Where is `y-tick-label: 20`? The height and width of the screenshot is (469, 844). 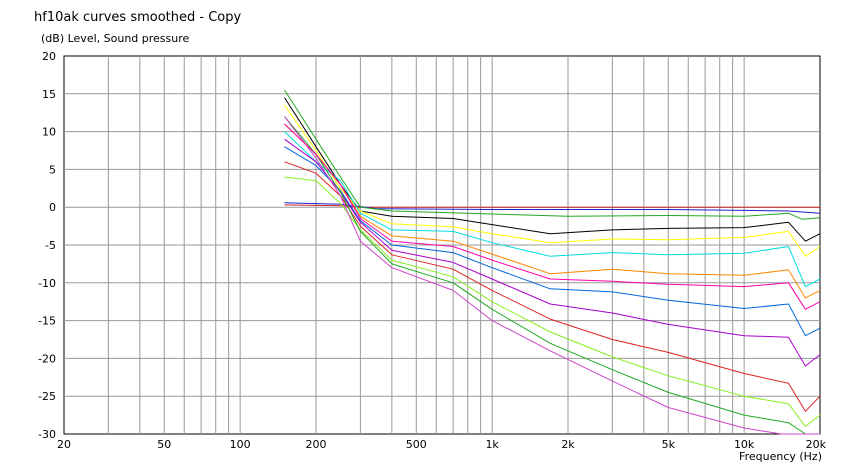 y-tick-label: 20 is located at coordinates (49, 56).